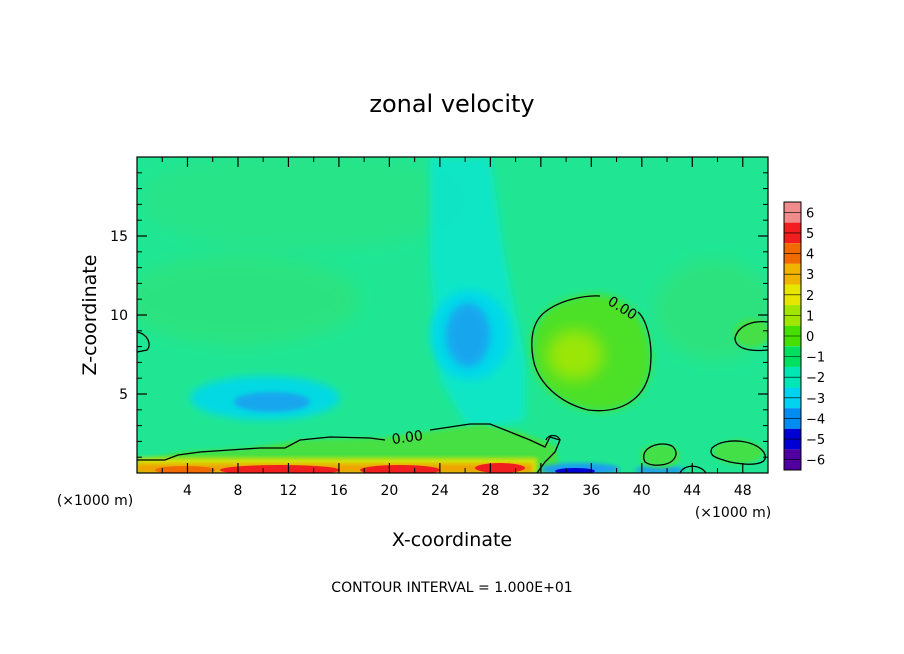 This screenshot has height=654, width=904. I want to click on colorbar-label: 5, so click(810, 234).